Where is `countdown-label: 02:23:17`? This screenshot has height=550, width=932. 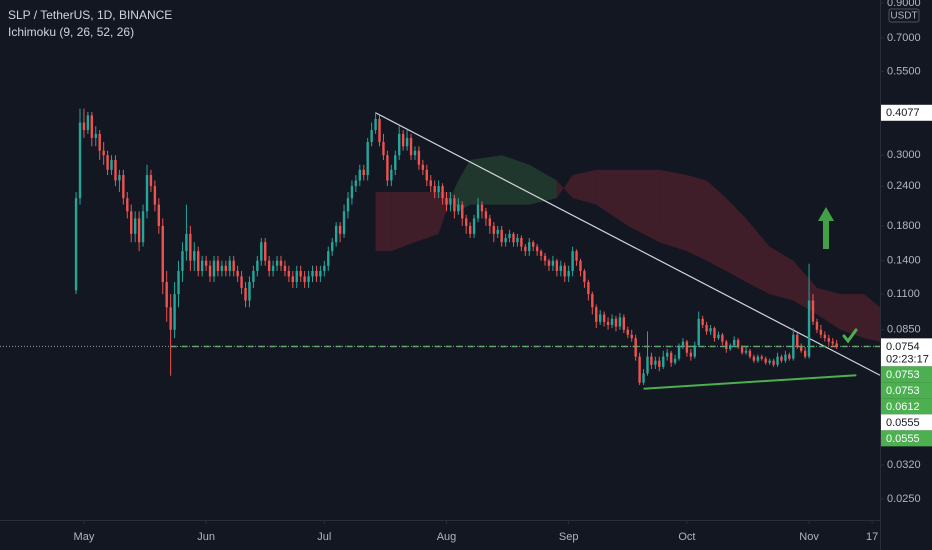
countdown-label: 02:23:17 is located at coordinates (907, 359).